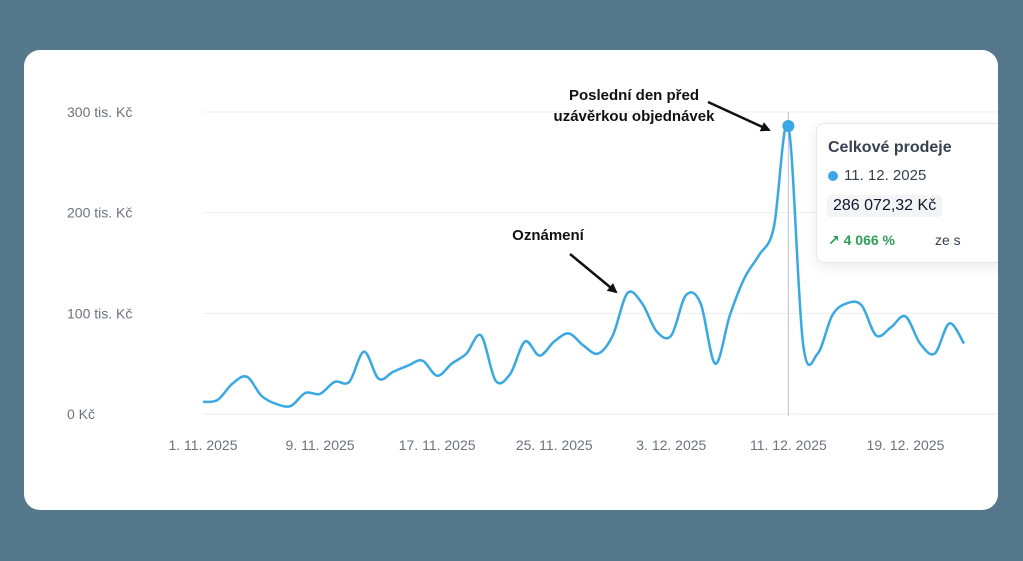  Describe the element at coordinates (788, 126) in the screenshot. I see `highlighted-data-point` at that location.